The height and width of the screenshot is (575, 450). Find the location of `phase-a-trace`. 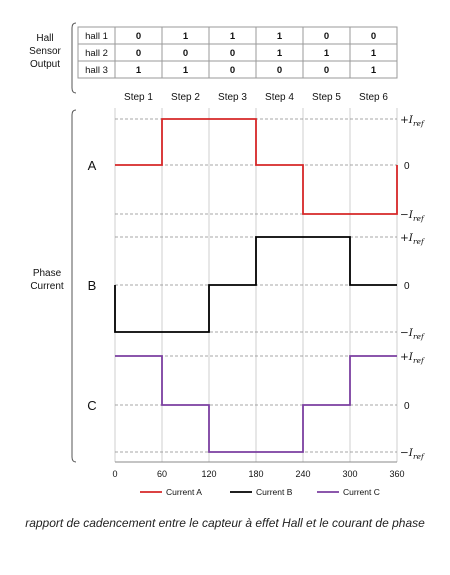

phase-a-trace is located at coordinates (256, 166).